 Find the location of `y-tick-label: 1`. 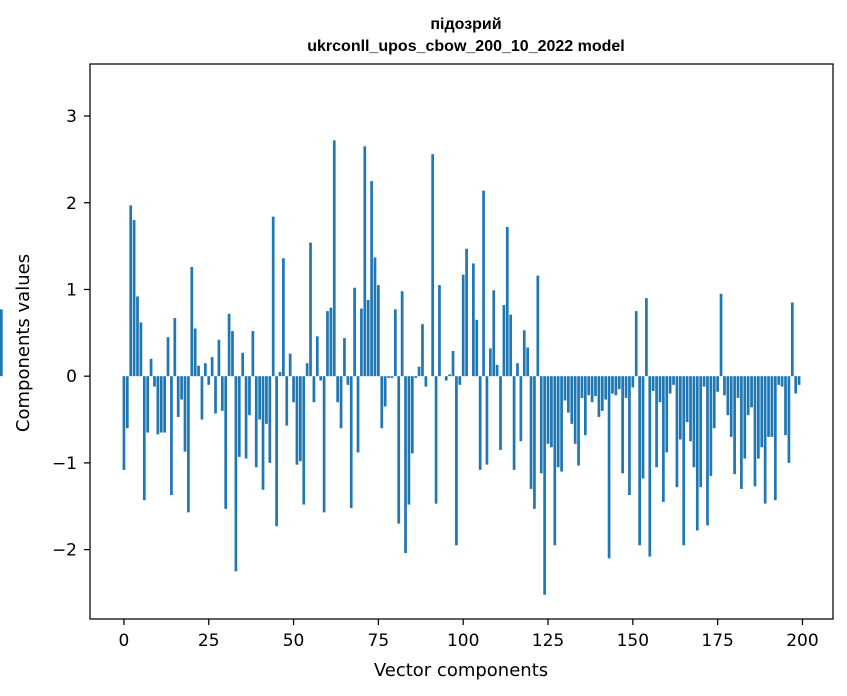

y-tick-label: 1 is located at coordinates (71, 290).